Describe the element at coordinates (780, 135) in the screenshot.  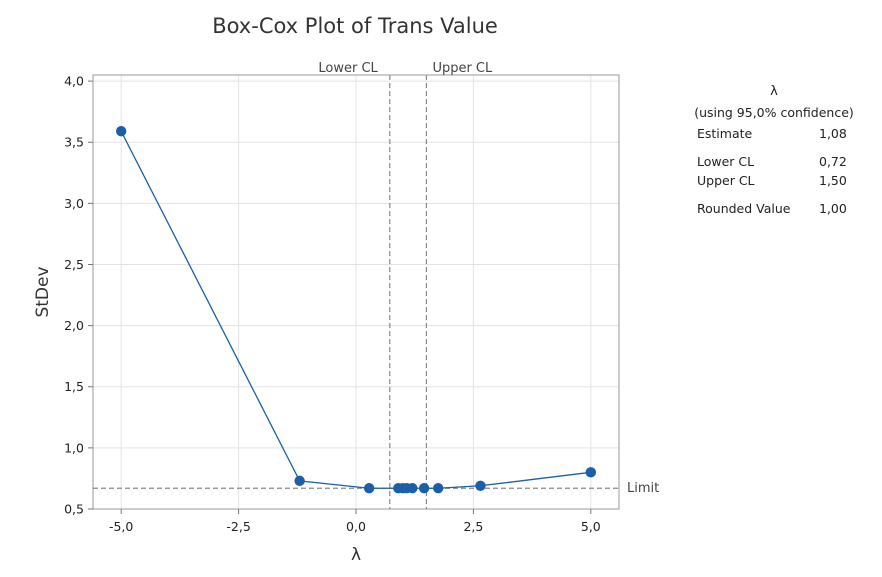
I see `stat-row-estimate: Estimate 1,08` at that location.